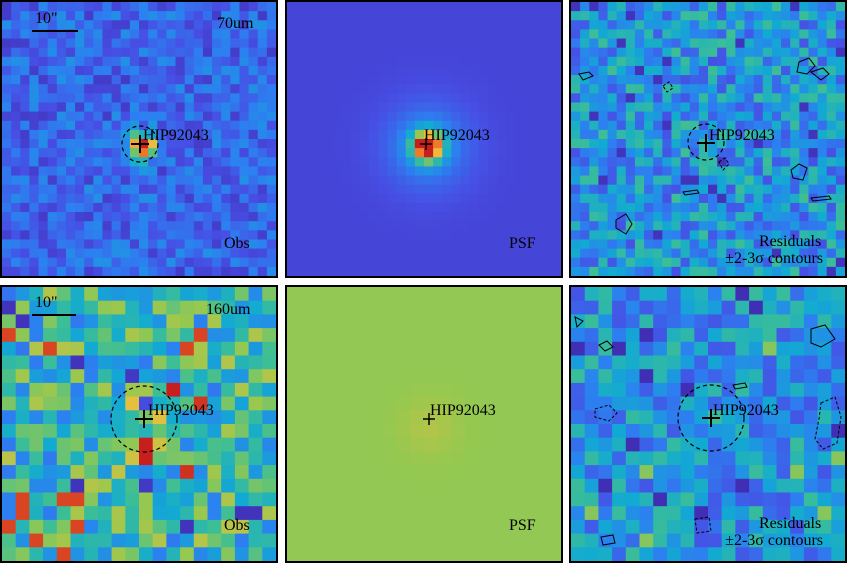 The image size is (850, 566). What do you see at coordinates (708, 431) in the screenshot?
I see `overlay-160um-residuals` at bounding box center [708, 431].